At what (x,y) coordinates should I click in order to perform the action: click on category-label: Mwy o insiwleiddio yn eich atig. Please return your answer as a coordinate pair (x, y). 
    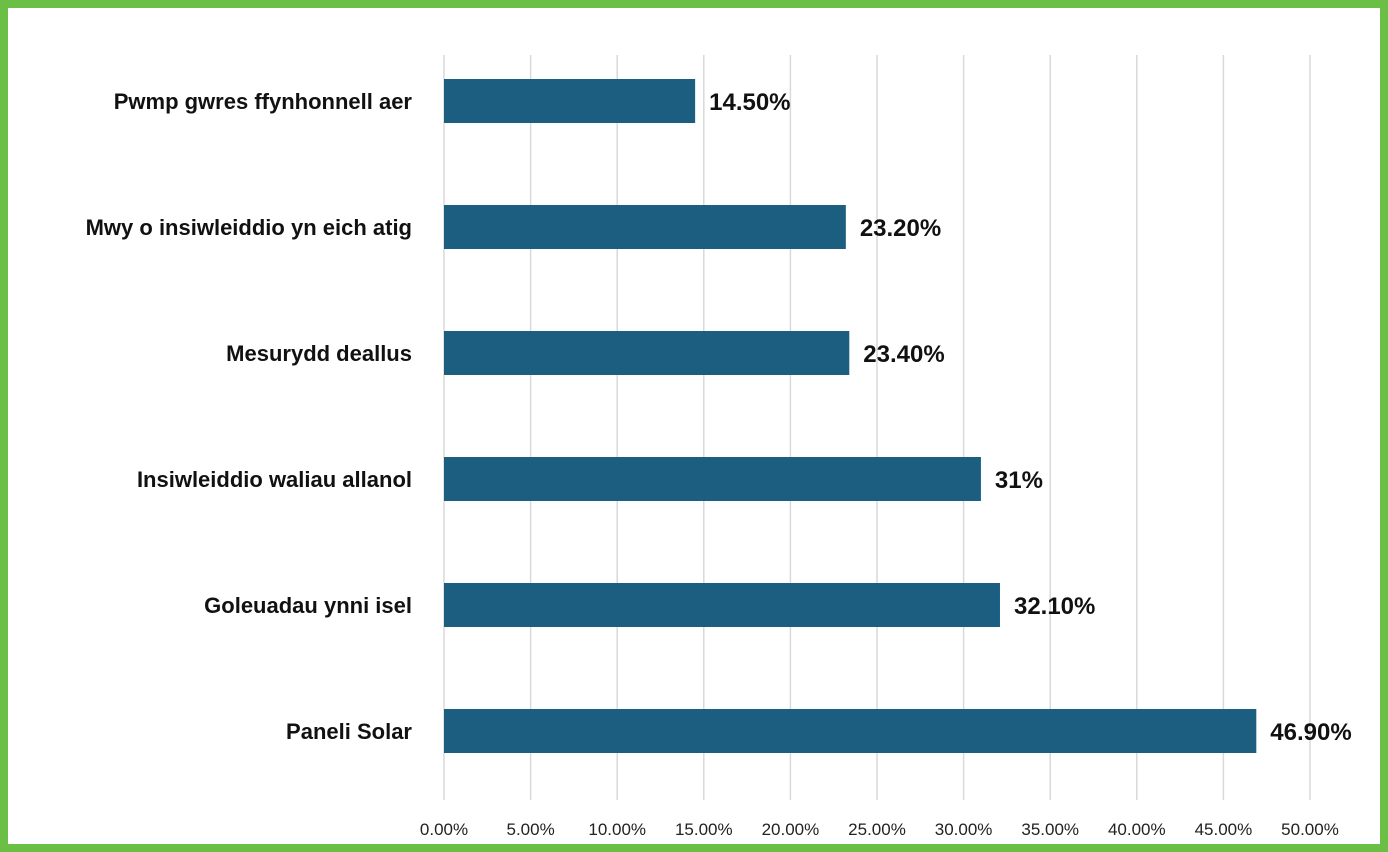
    Looking at the image, I should click on (249, 227).